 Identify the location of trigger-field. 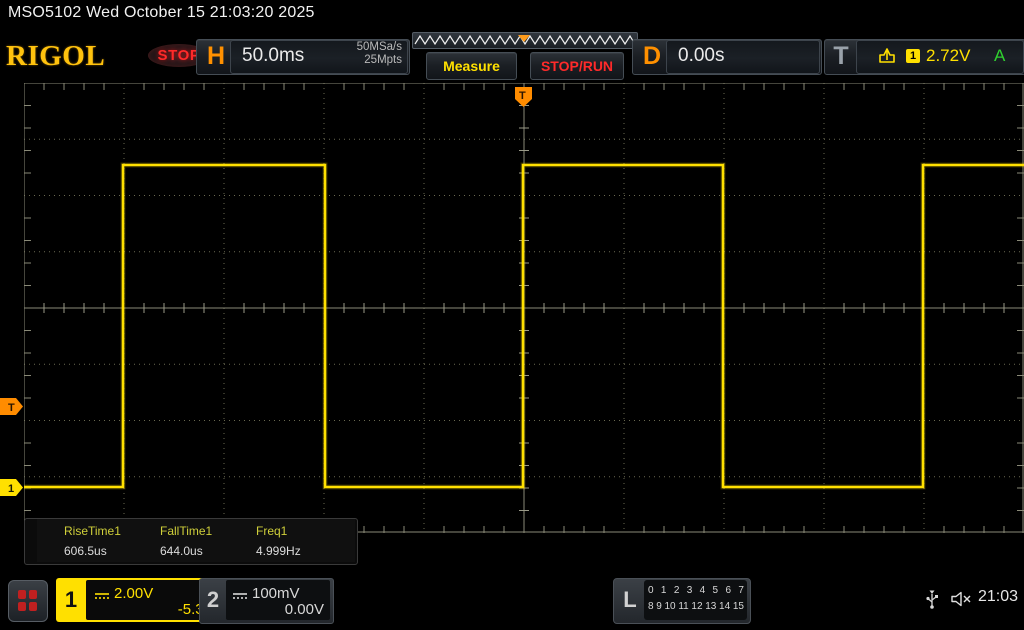
(940, 57).